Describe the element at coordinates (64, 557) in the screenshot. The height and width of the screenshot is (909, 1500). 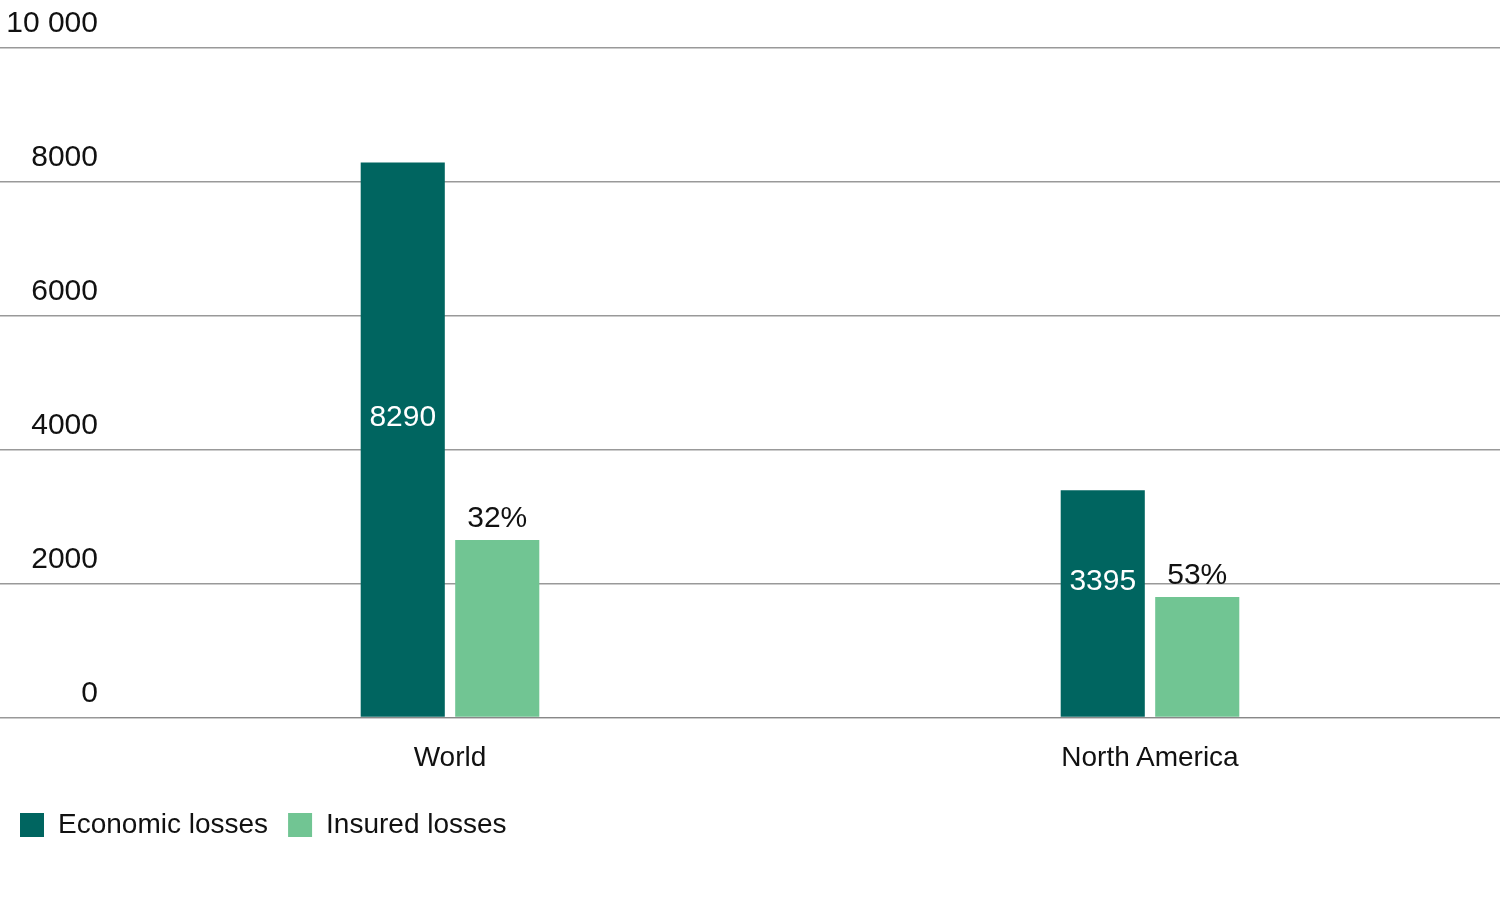
I see `y-tick-label: 2000` at that location.